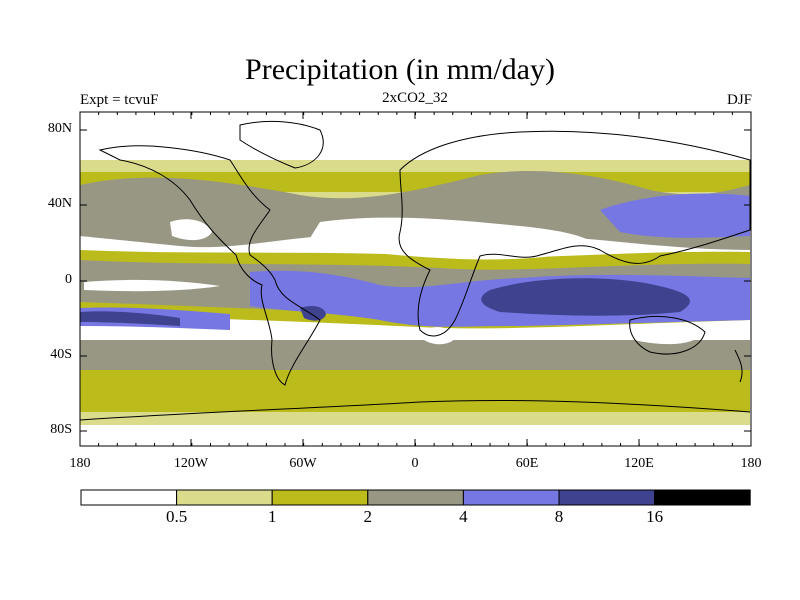 The image size is (800, 600). What do you see at coordinates (666, 334) in the screenshot?
I see `australia-dry` at bounding box center [666, 334].